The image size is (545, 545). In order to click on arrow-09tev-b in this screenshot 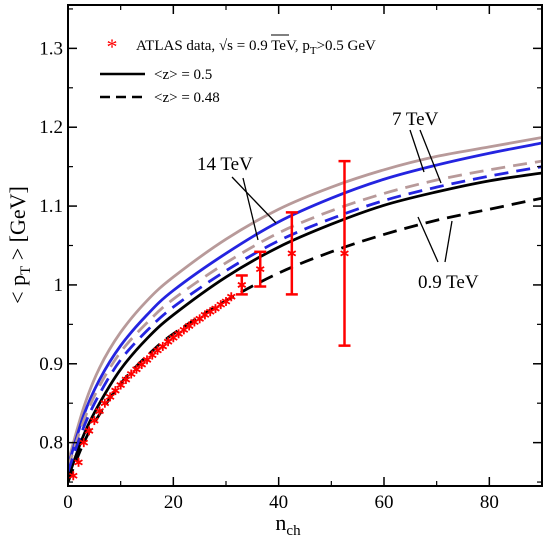, I will do `click(448, 241)`.